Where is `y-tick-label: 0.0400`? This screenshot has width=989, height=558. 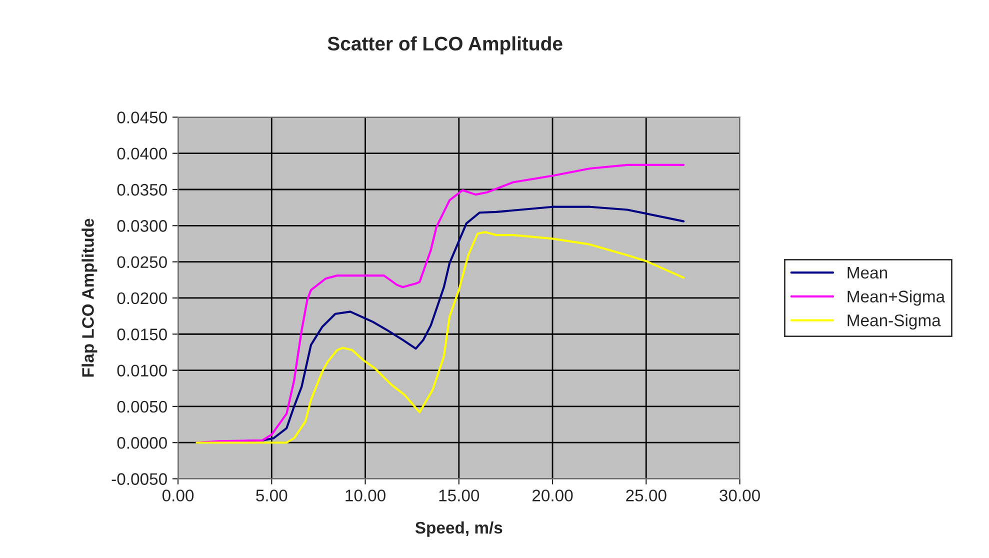
y-tick-label: 0.0400 is located at coordinates (142, 154).